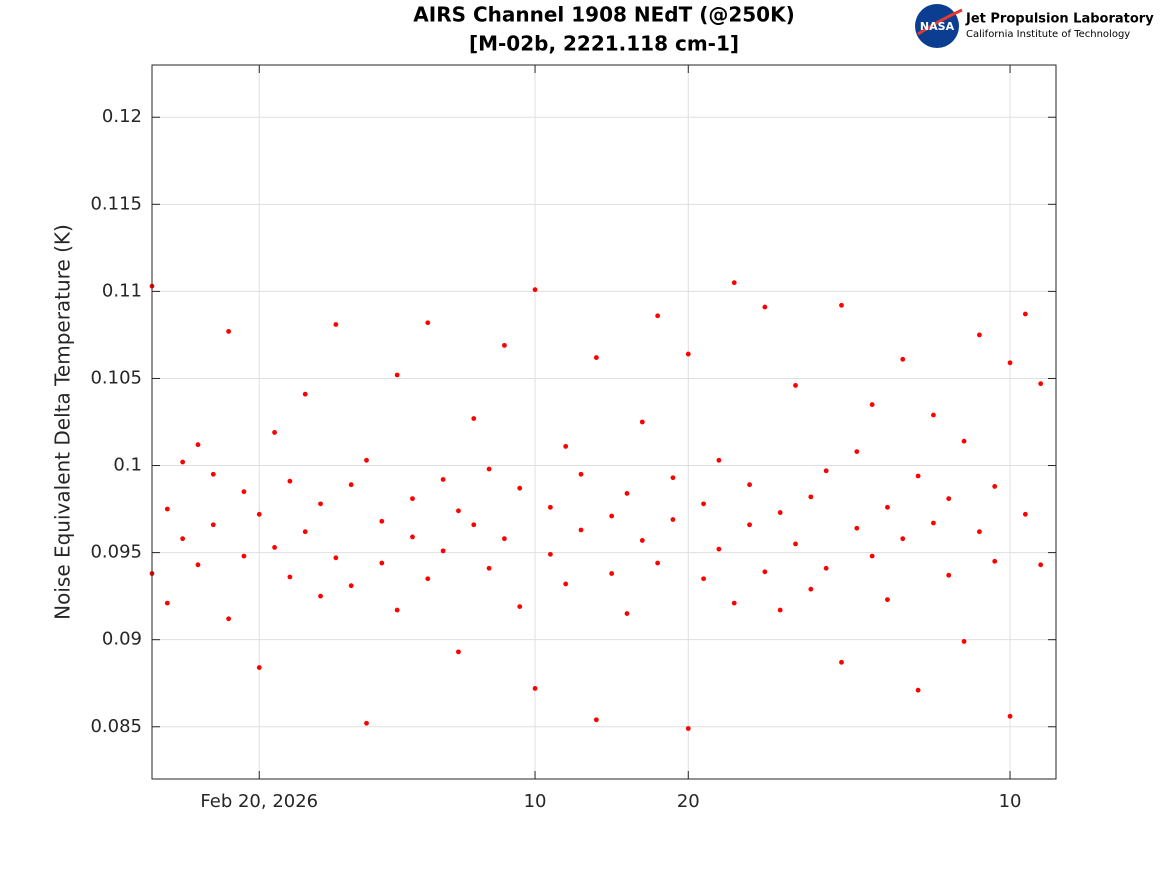  I want to click on y-tick-label: 0.095, so click(116, 552).